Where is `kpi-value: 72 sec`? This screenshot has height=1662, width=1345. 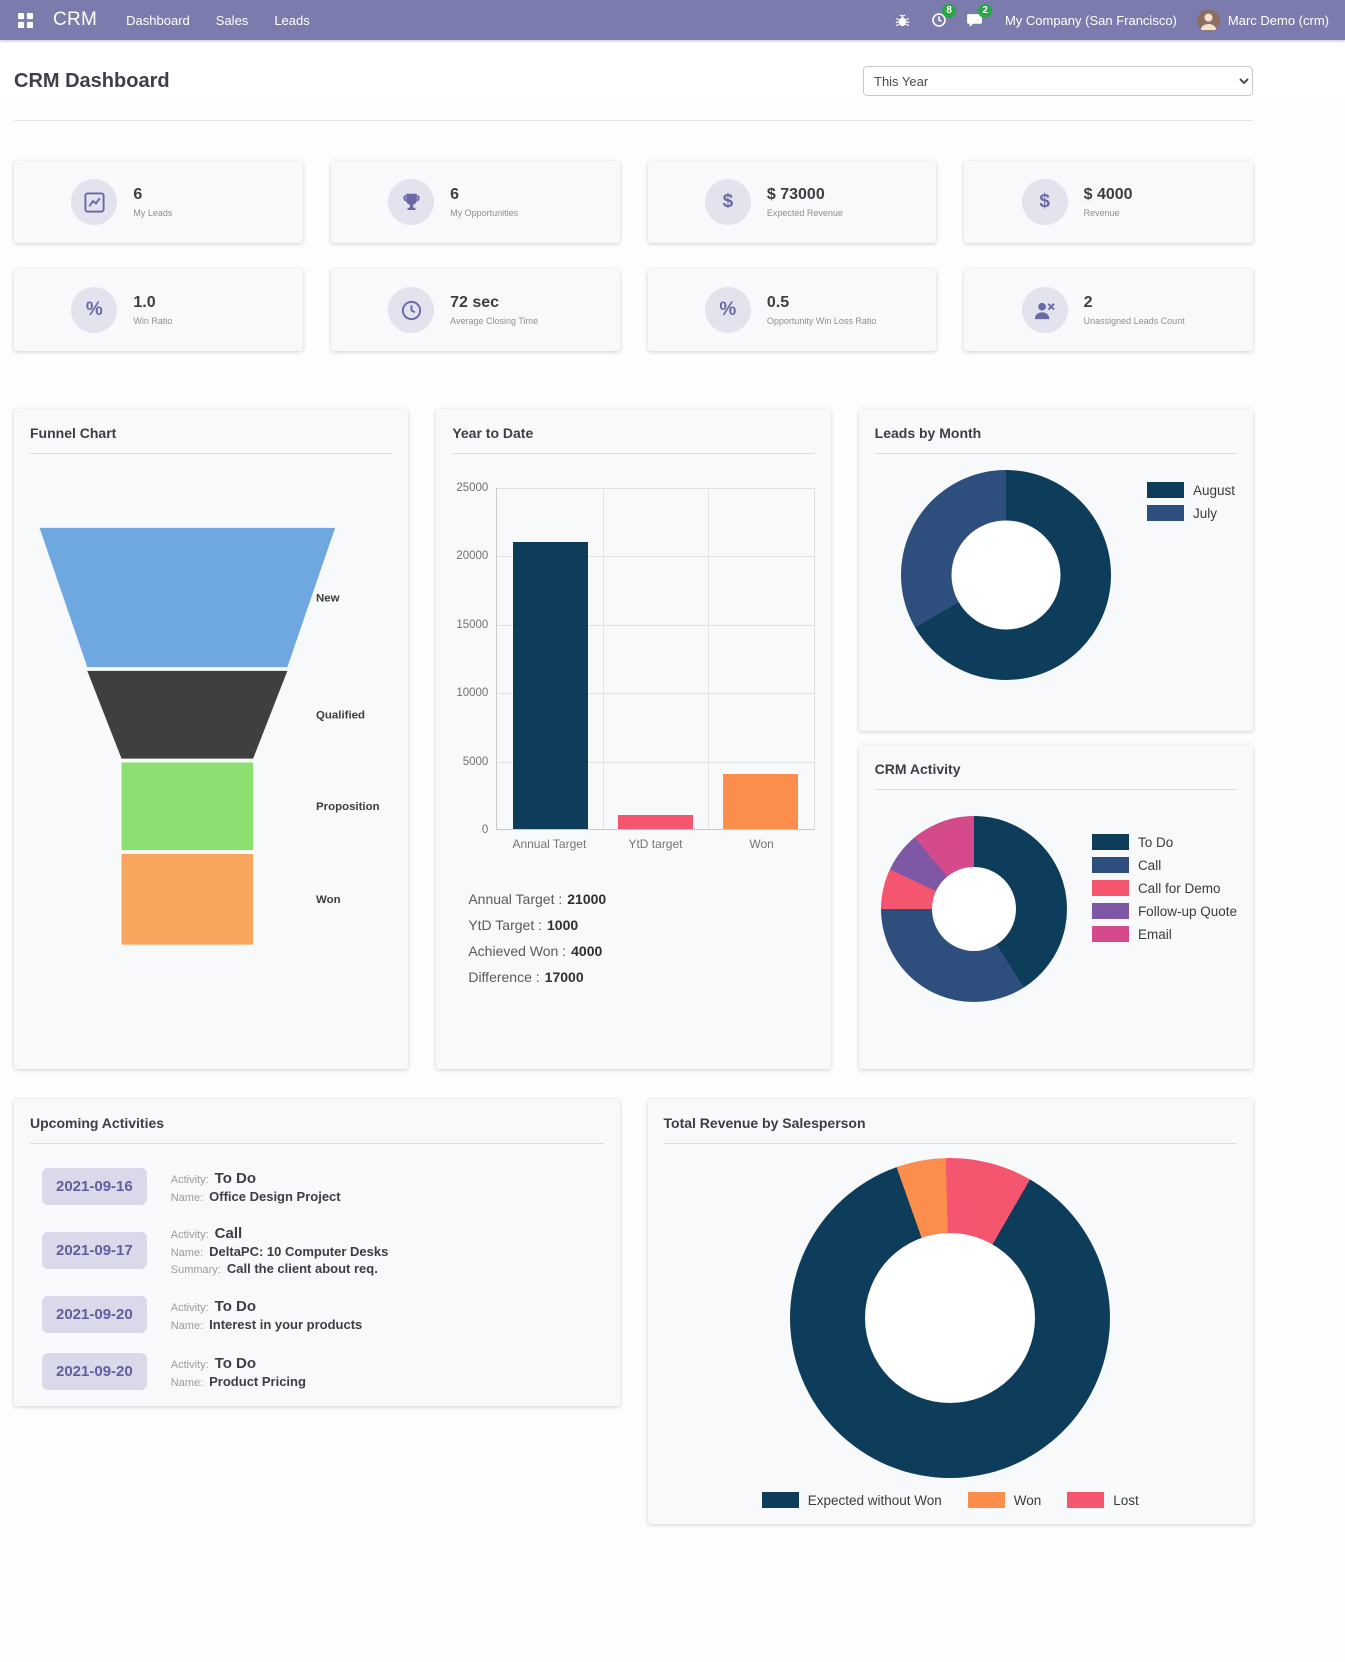 kpi-value: 72 sec is located at coordinates (475, 302).